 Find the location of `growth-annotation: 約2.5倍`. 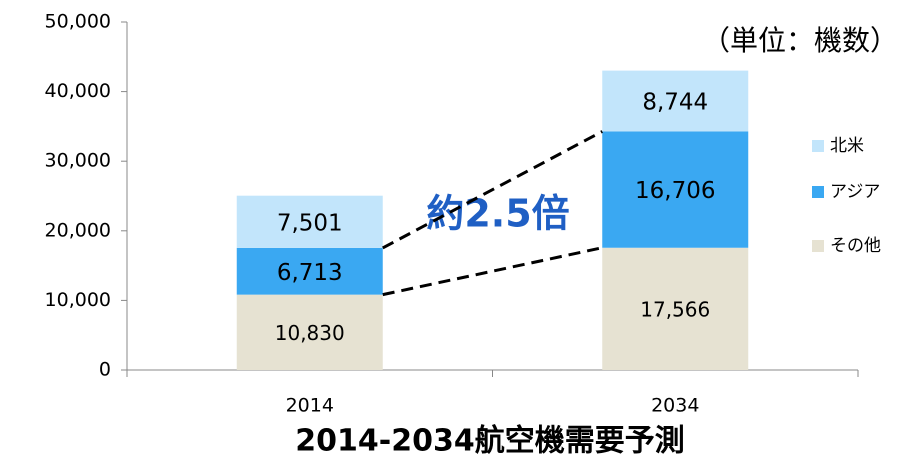

growth-annotation: 約2.5倍 is located at coordinates (497, 214).